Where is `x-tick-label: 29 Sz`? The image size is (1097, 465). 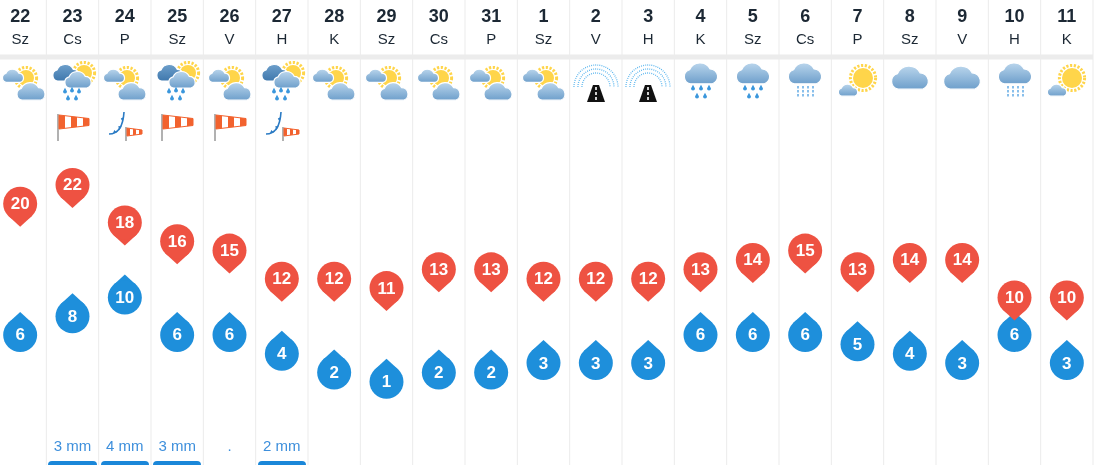
x-tick-label: 29 Sz is located at coordinates (386, 26).